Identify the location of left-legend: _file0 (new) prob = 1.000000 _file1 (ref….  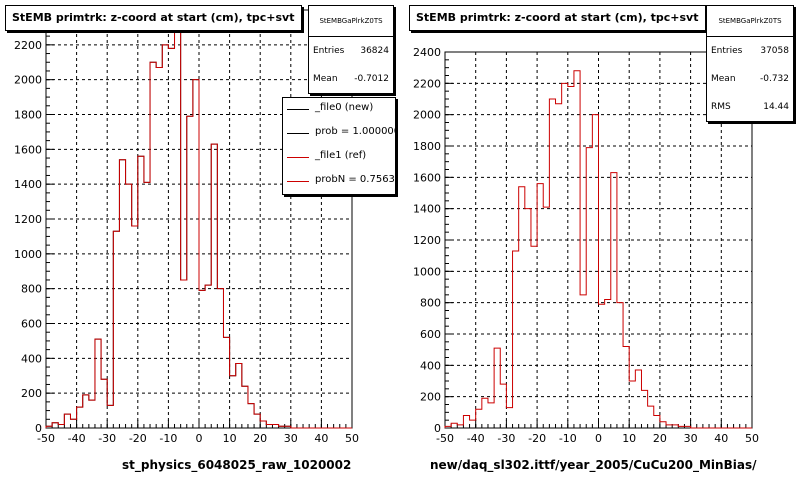
(339, 146).